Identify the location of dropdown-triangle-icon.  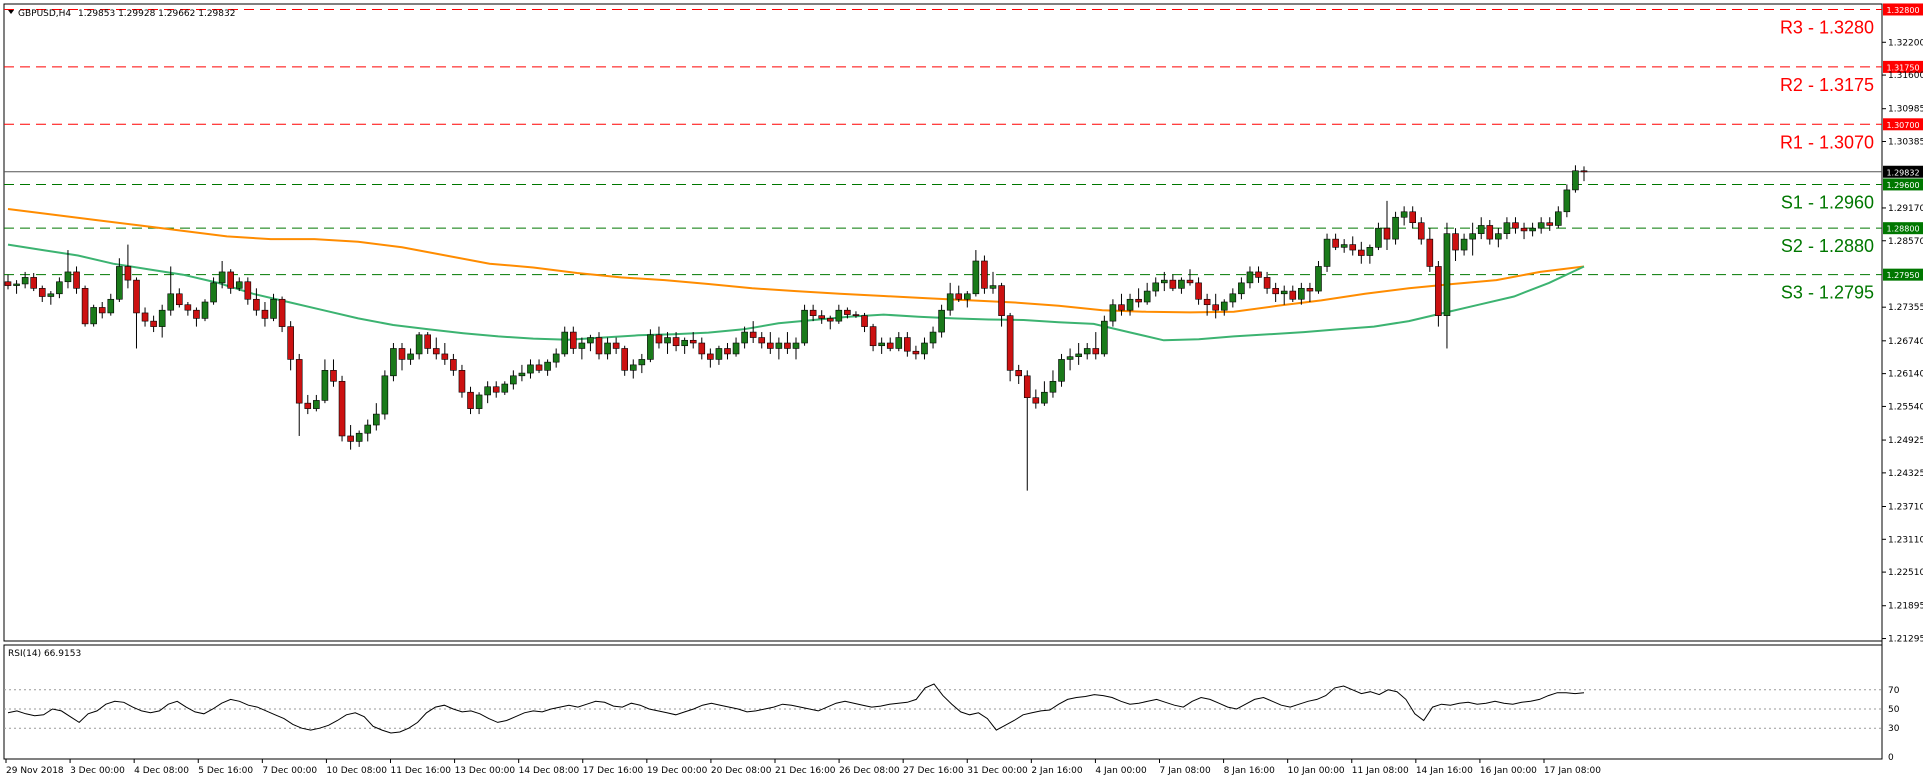
(11, 12).